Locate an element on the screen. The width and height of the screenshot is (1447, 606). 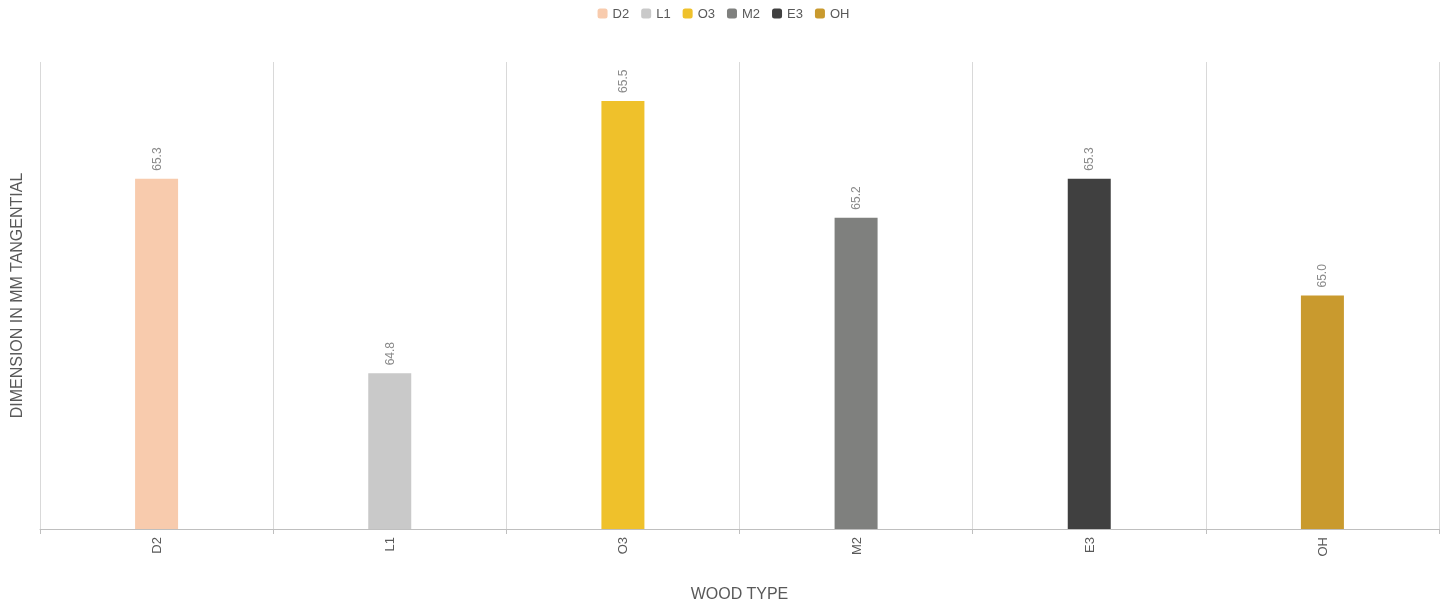
legend-label: D2 is located at coordinates (621, 13).